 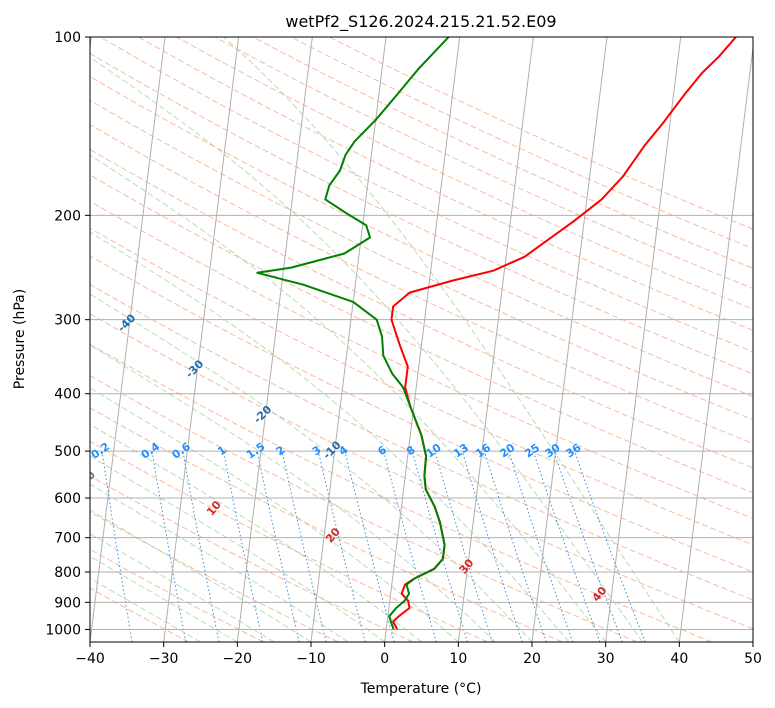 What do you see at coordinates (262, 414) in the screenshot?
I see `isotherm-label: -20` at bounding box center [262, 414].